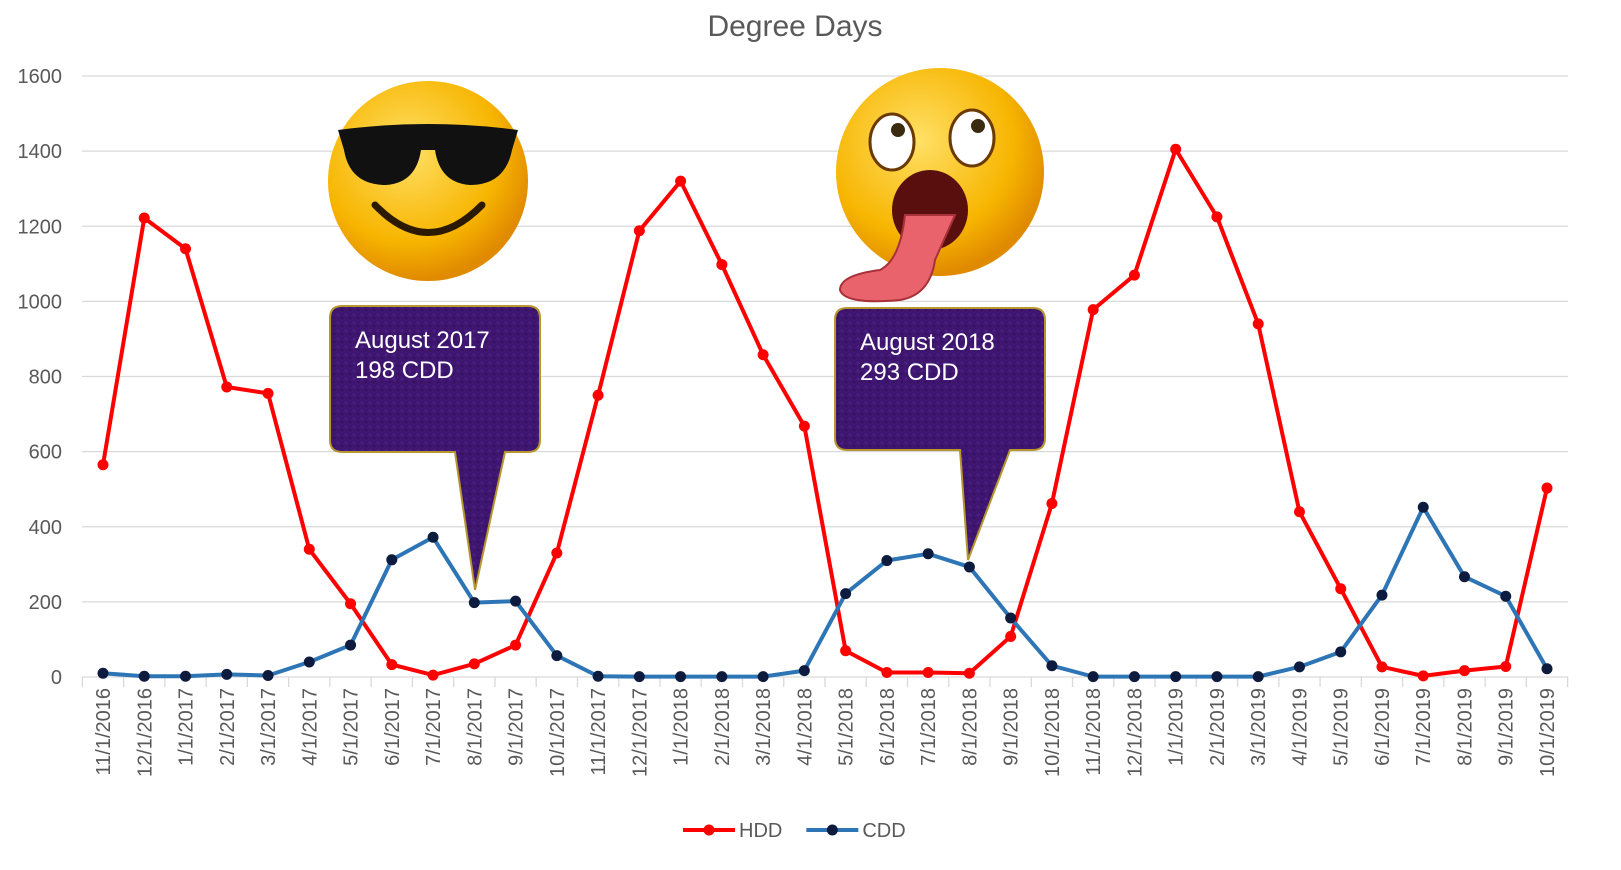 This screenshot has width=1621, height=870. Describe the element at coordinates (1342, 727) in the screenshot. I see `x-tick-label: 5/1/2019` at that location.